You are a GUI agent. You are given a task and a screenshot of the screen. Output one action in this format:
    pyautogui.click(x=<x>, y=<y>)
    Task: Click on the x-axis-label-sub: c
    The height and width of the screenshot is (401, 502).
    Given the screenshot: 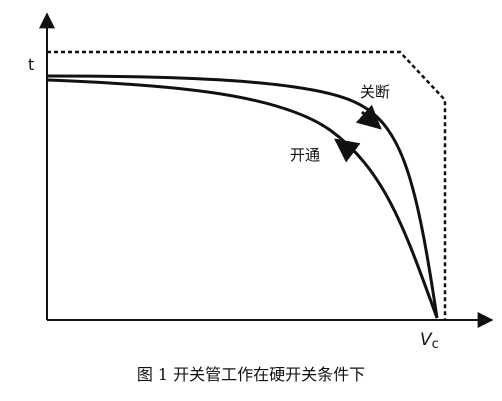 What is the action you would take?
    pyautogui.click(x=435, y=344)
    